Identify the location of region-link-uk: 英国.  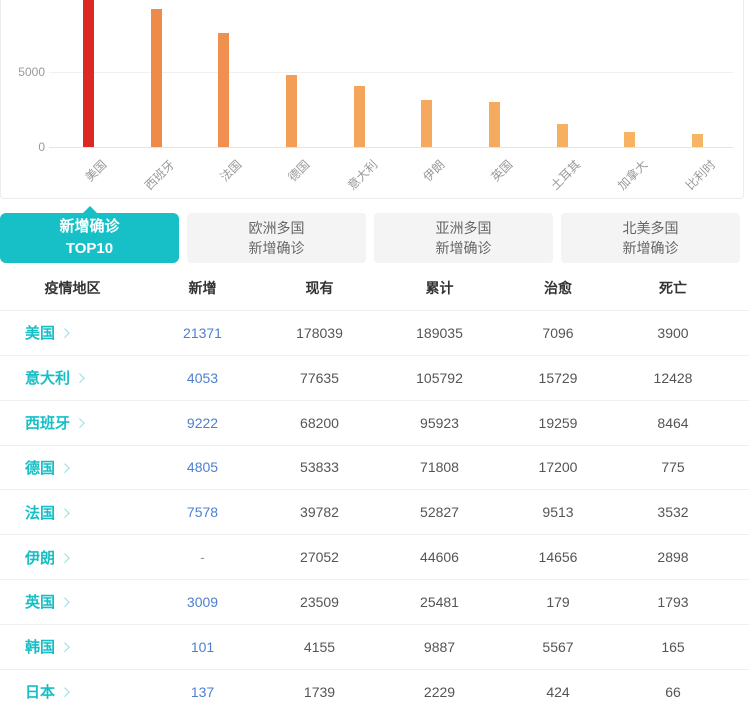
(72, 601).